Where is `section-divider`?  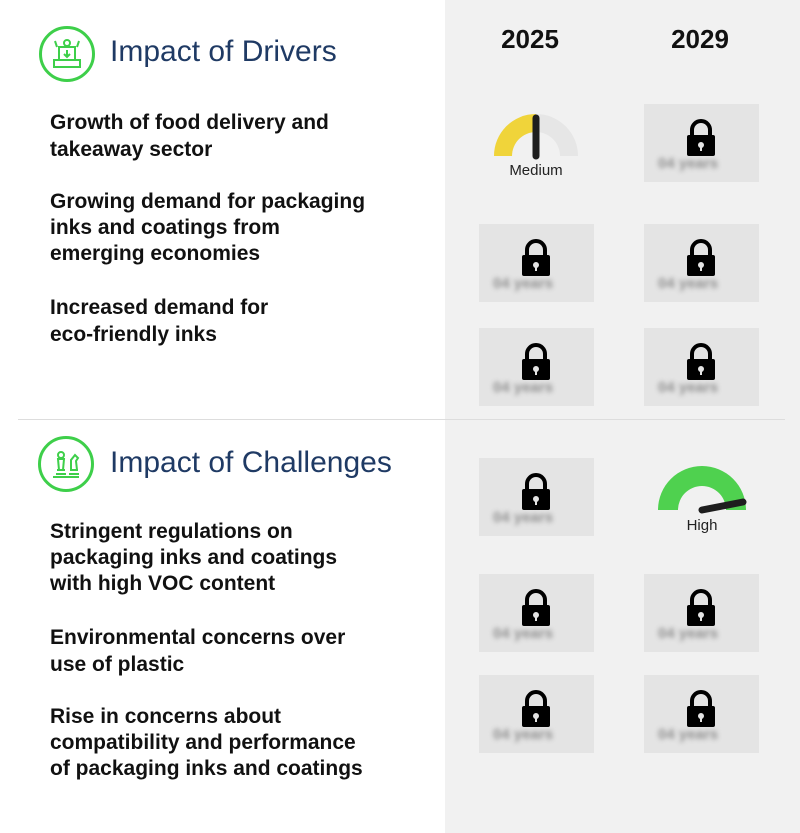
section-divider is located at coordinates (401, 419).